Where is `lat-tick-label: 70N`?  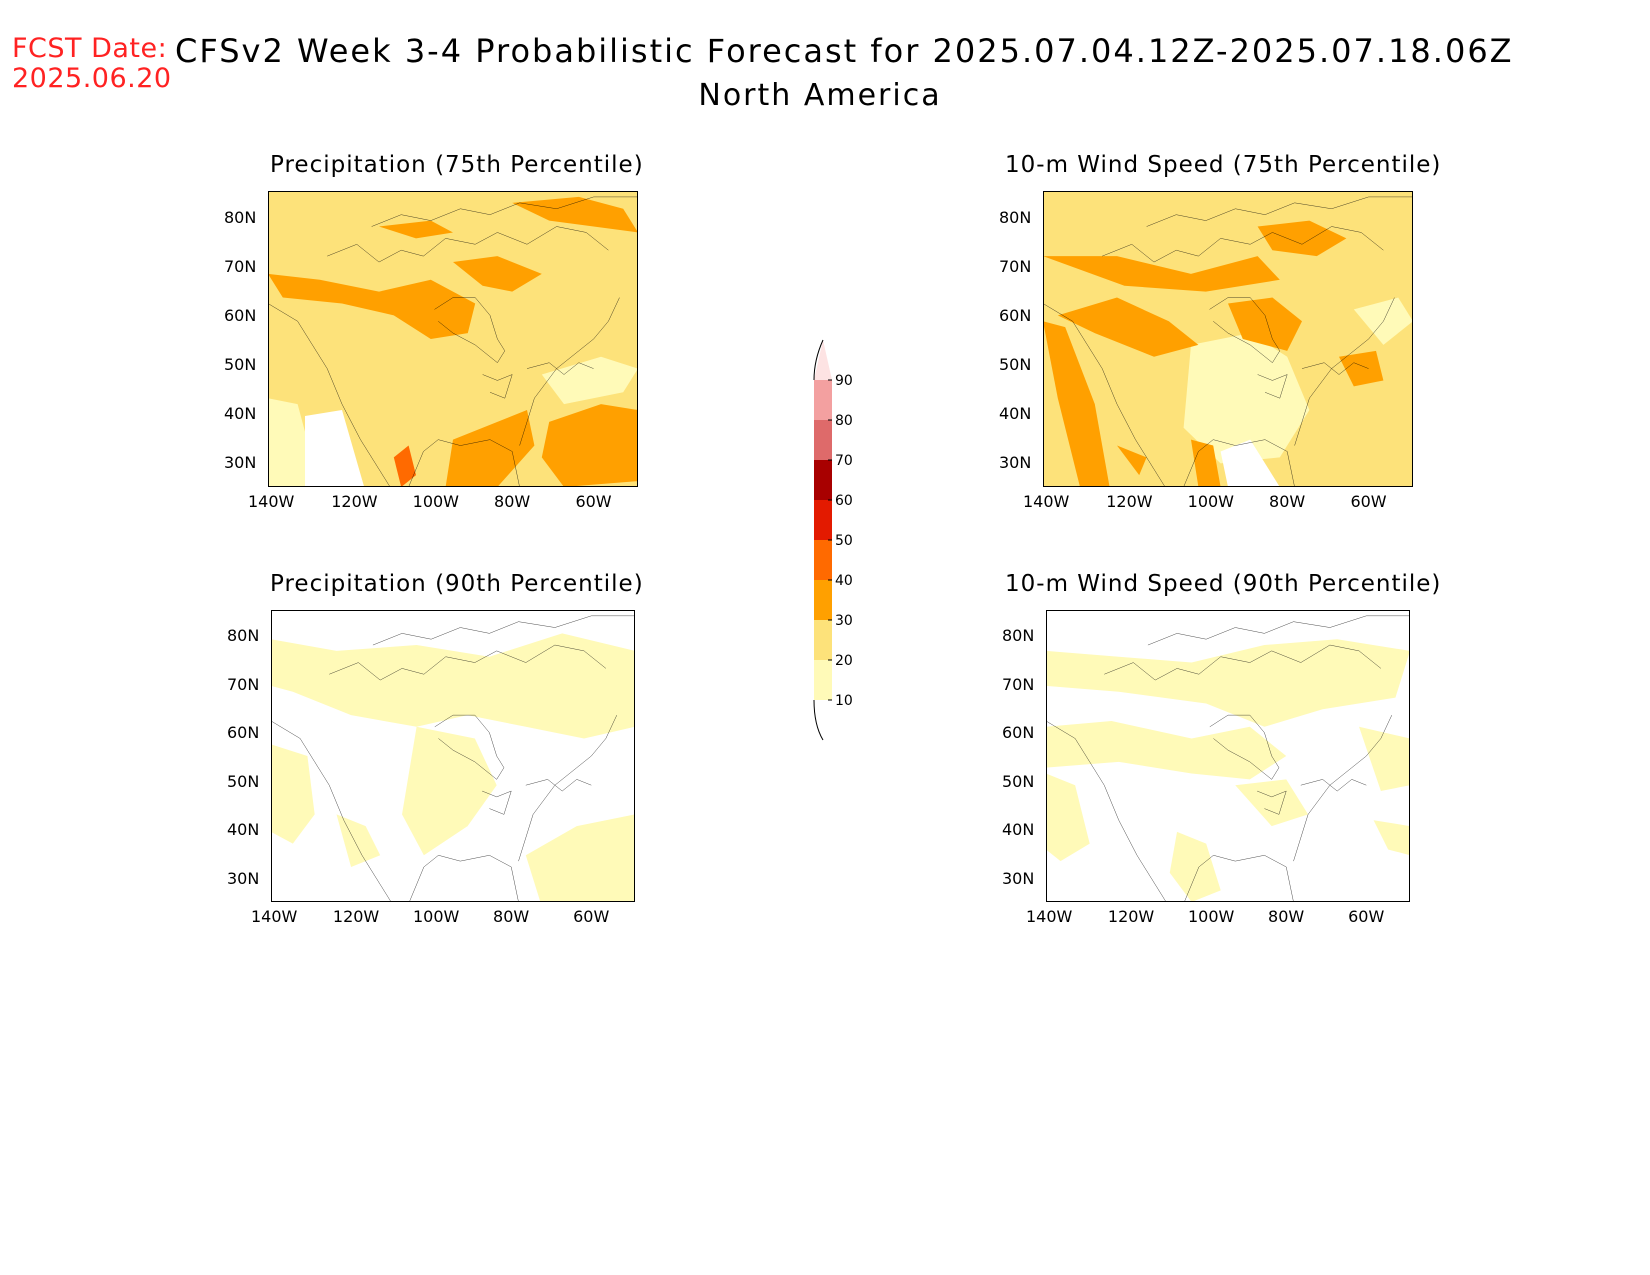
lat-tick-label: 70N is located at coordinates (240, 266).